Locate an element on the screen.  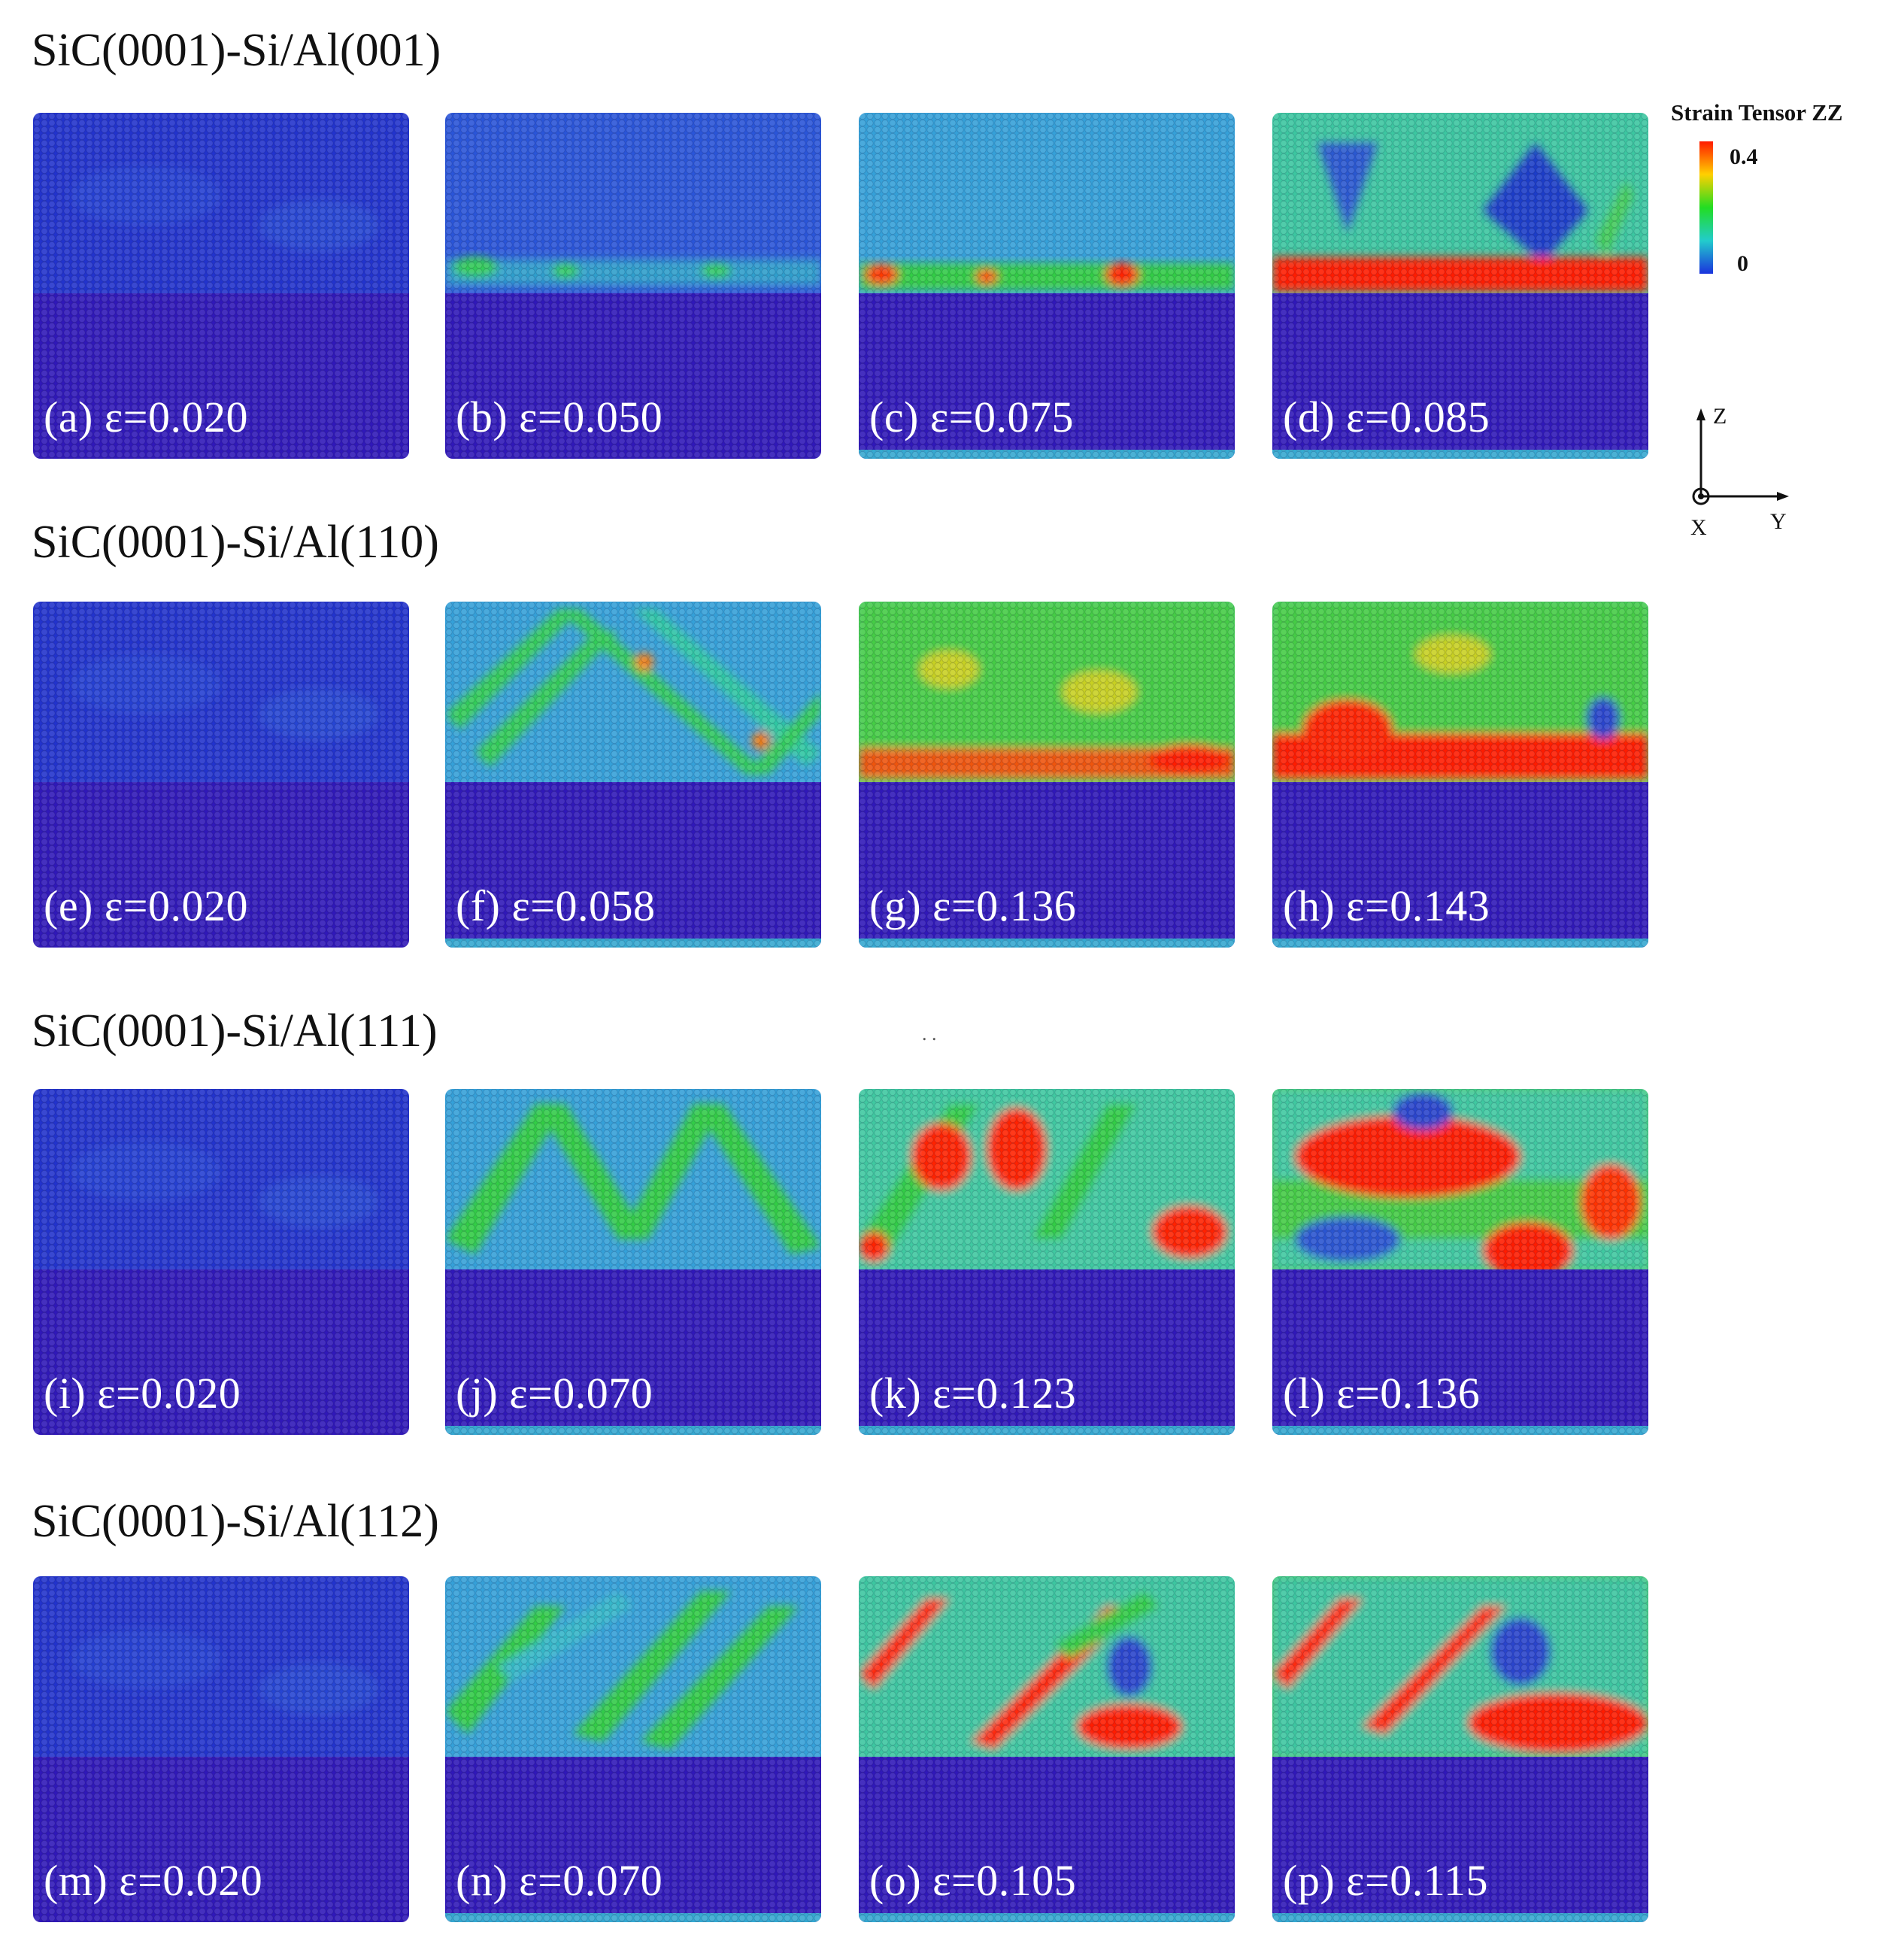
panel-strain-label: (c) ε=0.075 is located at coordinates (971, 417).